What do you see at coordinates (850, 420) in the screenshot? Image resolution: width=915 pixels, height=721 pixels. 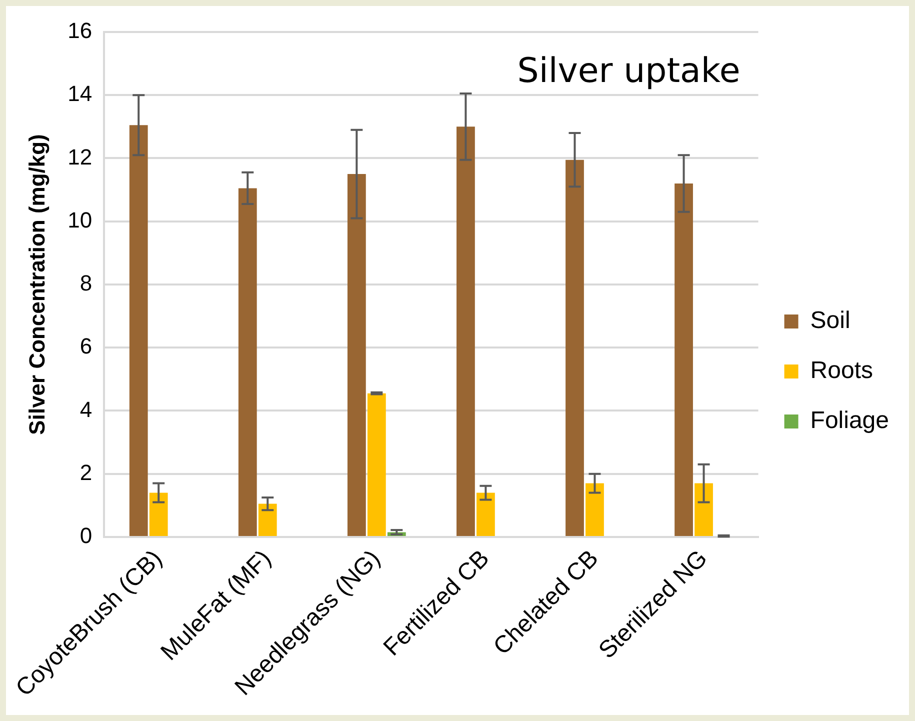 I see `legend-label: Foliage` at bounding box center [850, 420].